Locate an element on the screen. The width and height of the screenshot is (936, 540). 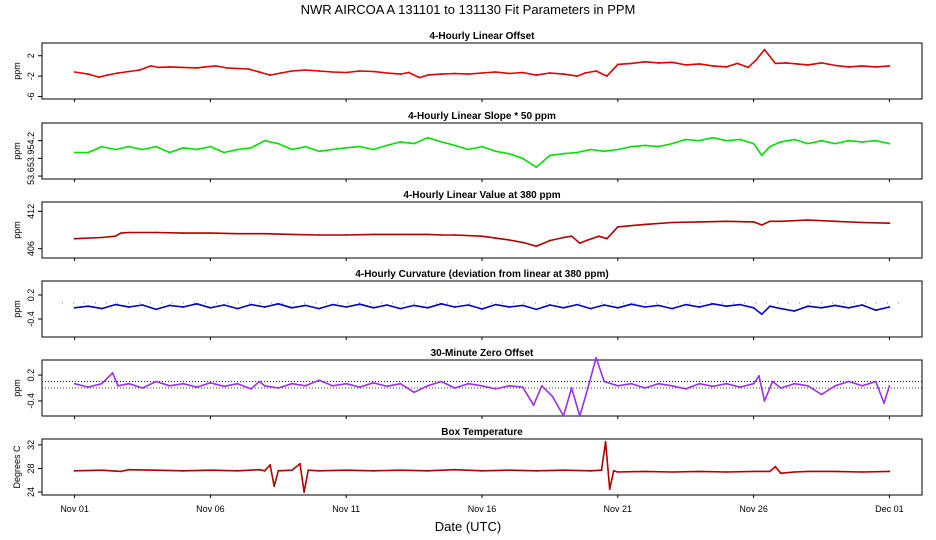
y-tick-label: 53.6 is located at coordinates (31, 176).